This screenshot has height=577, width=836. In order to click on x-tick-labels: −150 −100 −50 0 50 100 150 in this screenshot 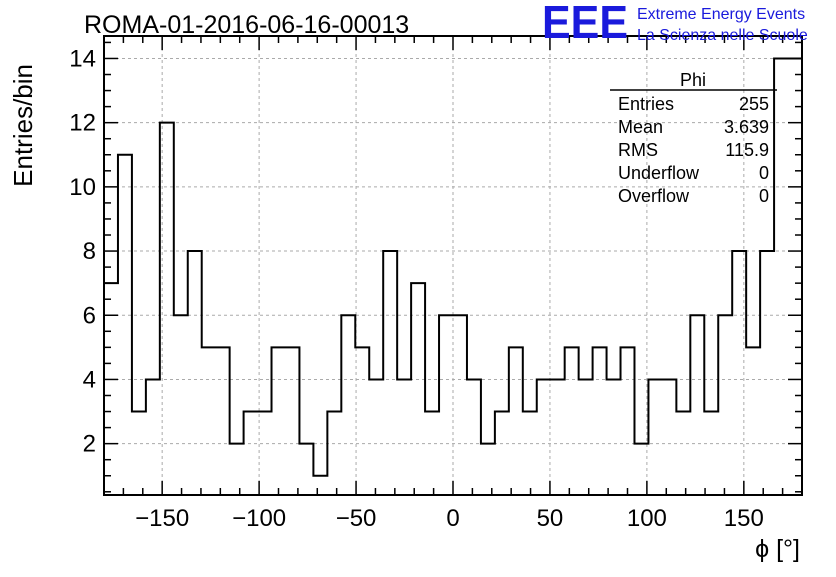, I will do `click(449, 518)`.